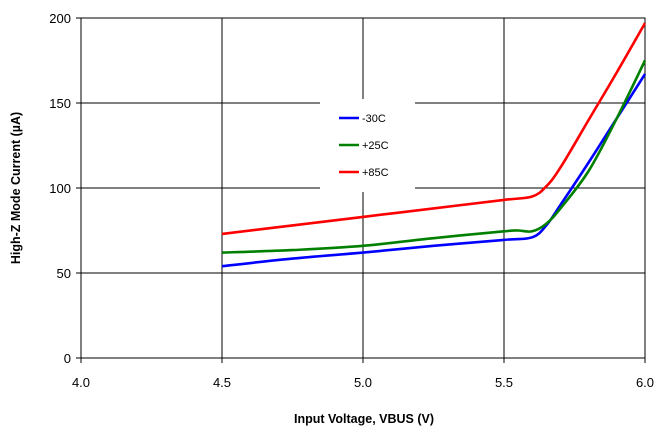 Image resolution: width=655 pixels, height=431 pixels. What do you see at coordinates (67, 358) in the screenshot?
I see `y-tick-label: 0` at bounding box center [67, 358].